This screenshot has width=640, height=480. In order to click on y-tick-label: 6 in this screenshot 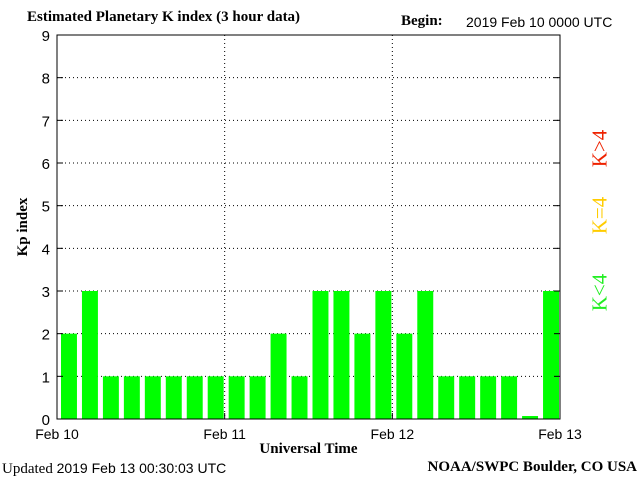, I will do `click(46, 164)`.